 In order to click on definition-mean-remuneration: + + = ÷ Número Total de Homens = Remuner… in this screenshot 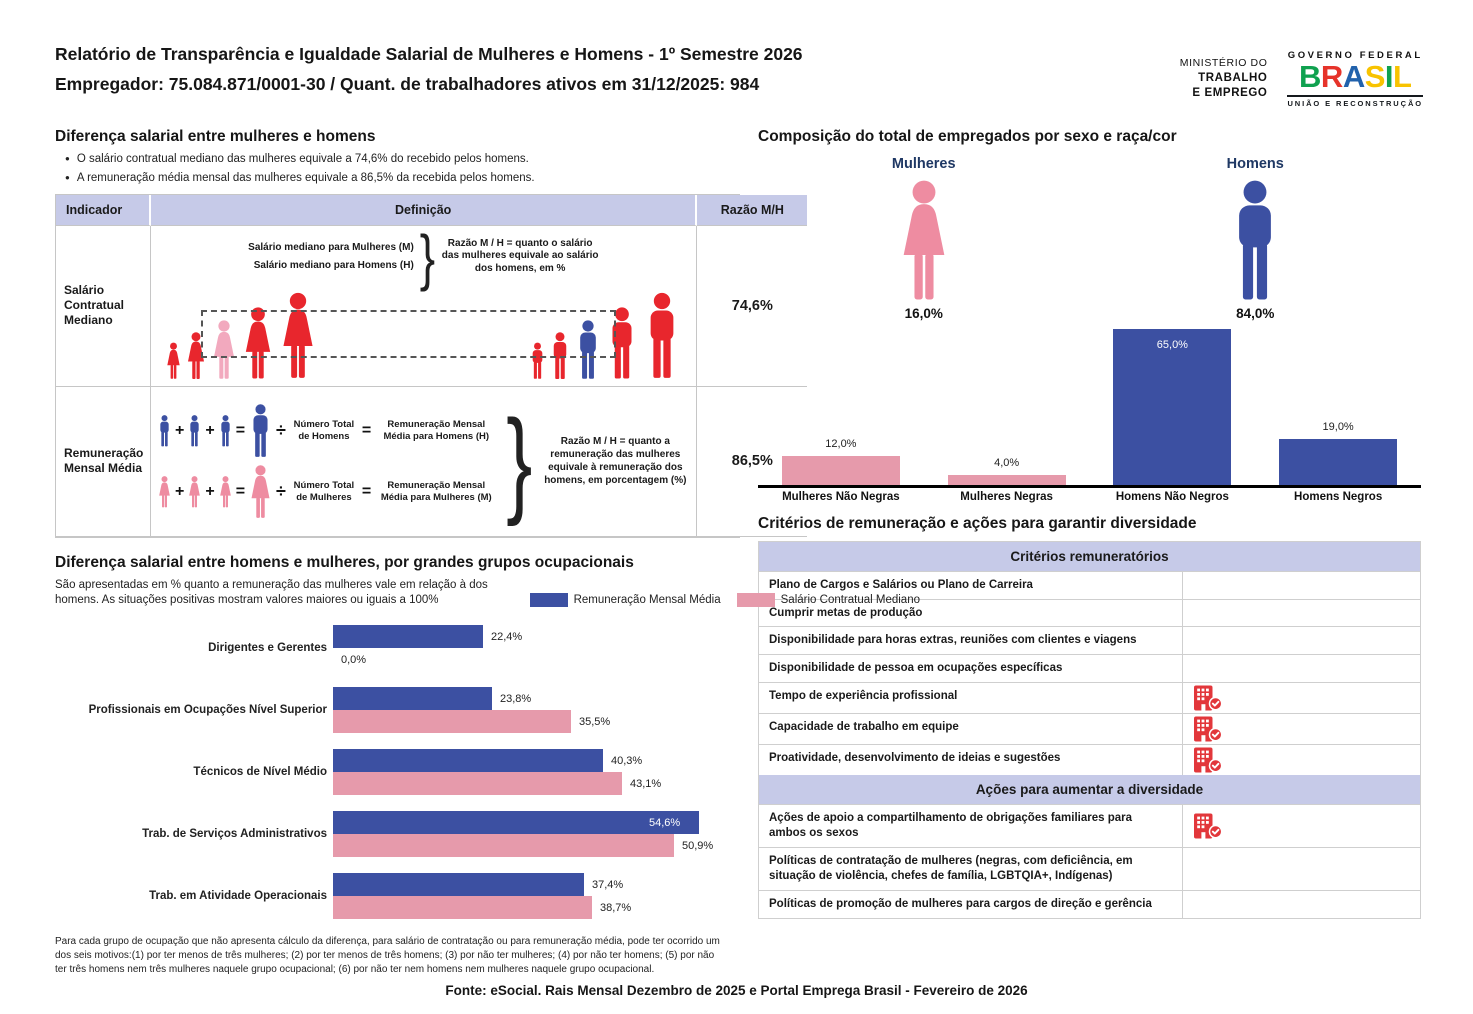, I will do `click(424, 461)`.